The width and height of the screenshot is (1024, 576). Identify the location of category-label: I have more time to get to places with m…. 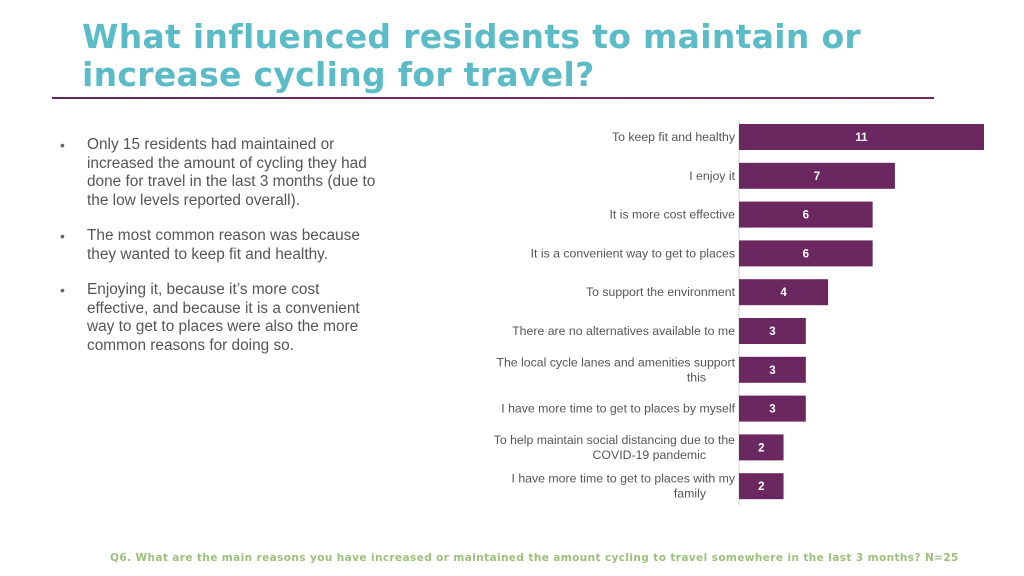
(624, 486).